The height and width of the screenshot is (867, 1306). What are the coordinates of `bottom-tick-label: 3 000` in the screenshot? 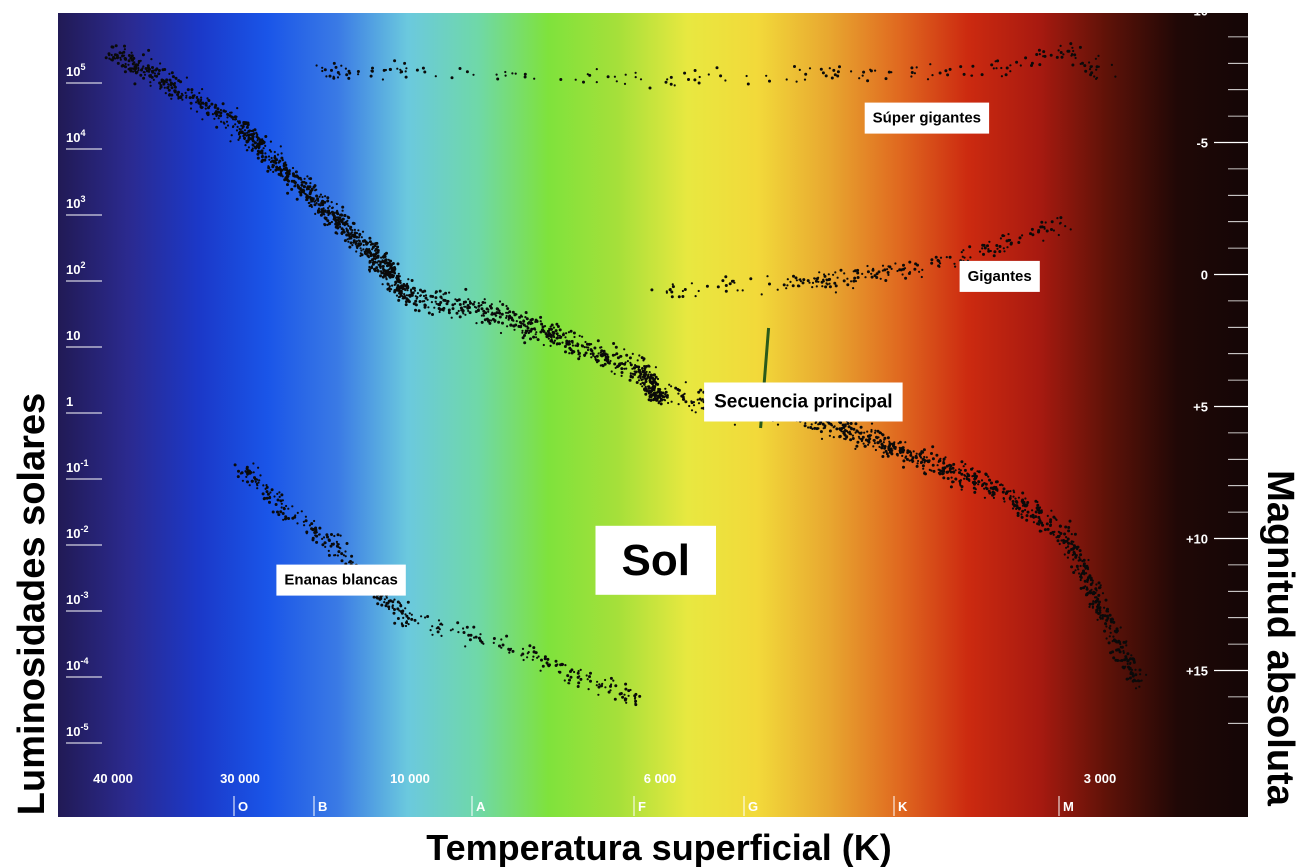 It's located at (1100, 778).